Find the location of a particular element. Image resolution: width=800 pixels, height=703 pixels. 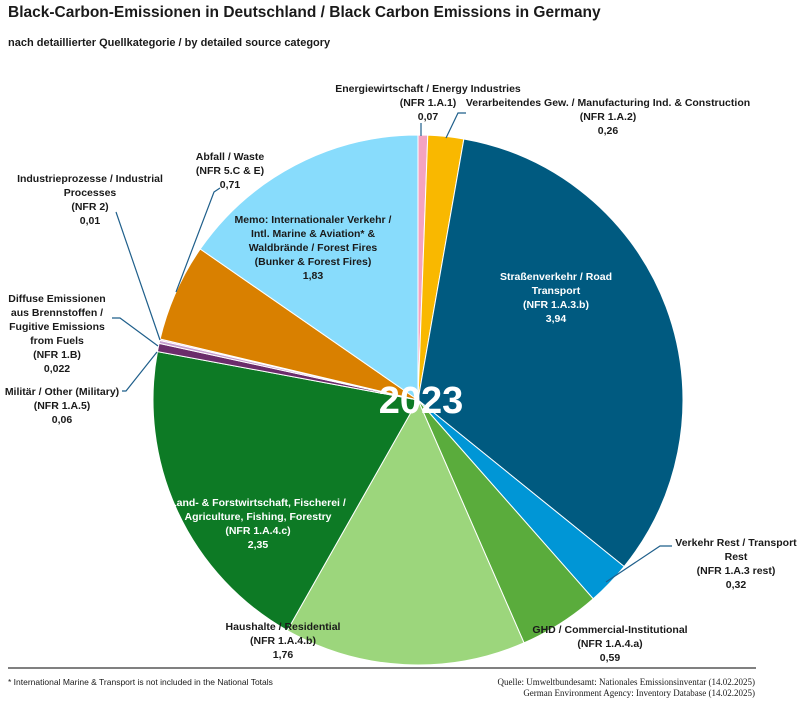

code-label: (NFR 1.A.3 rest) is located at coordinates (736, 571).